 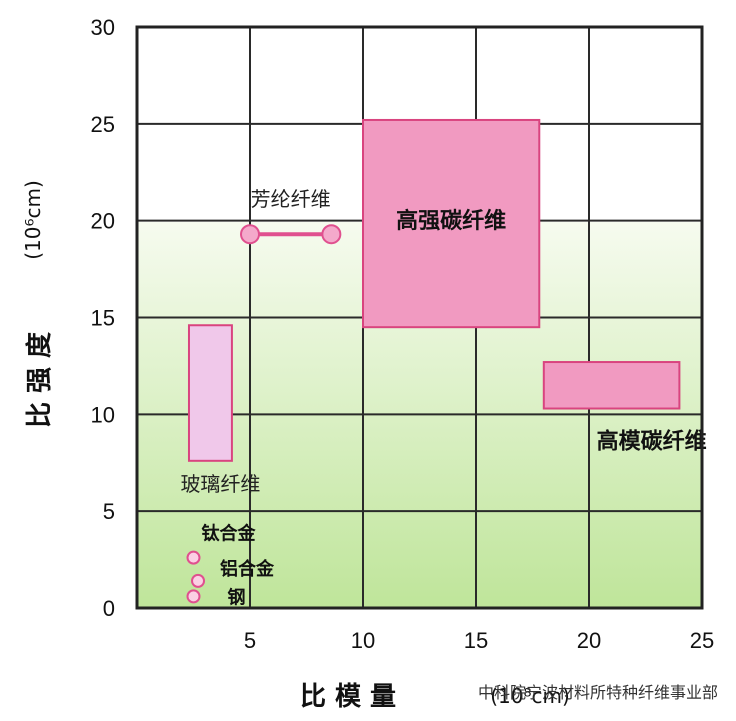 I want to click on region-label: 高模碳纤维, so click(x=652, y=442).